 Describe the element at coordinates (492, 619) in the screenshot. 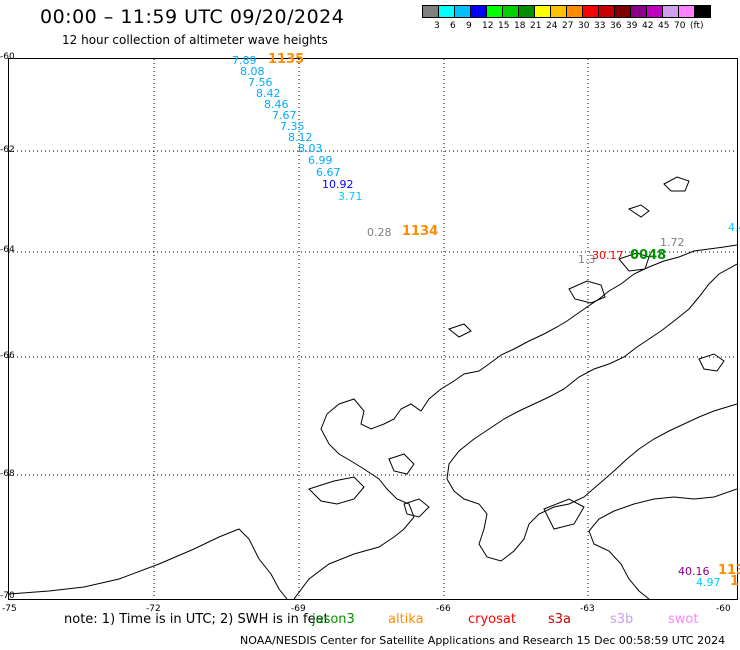

I see `satellite-cryosat: cryosat` at that location.